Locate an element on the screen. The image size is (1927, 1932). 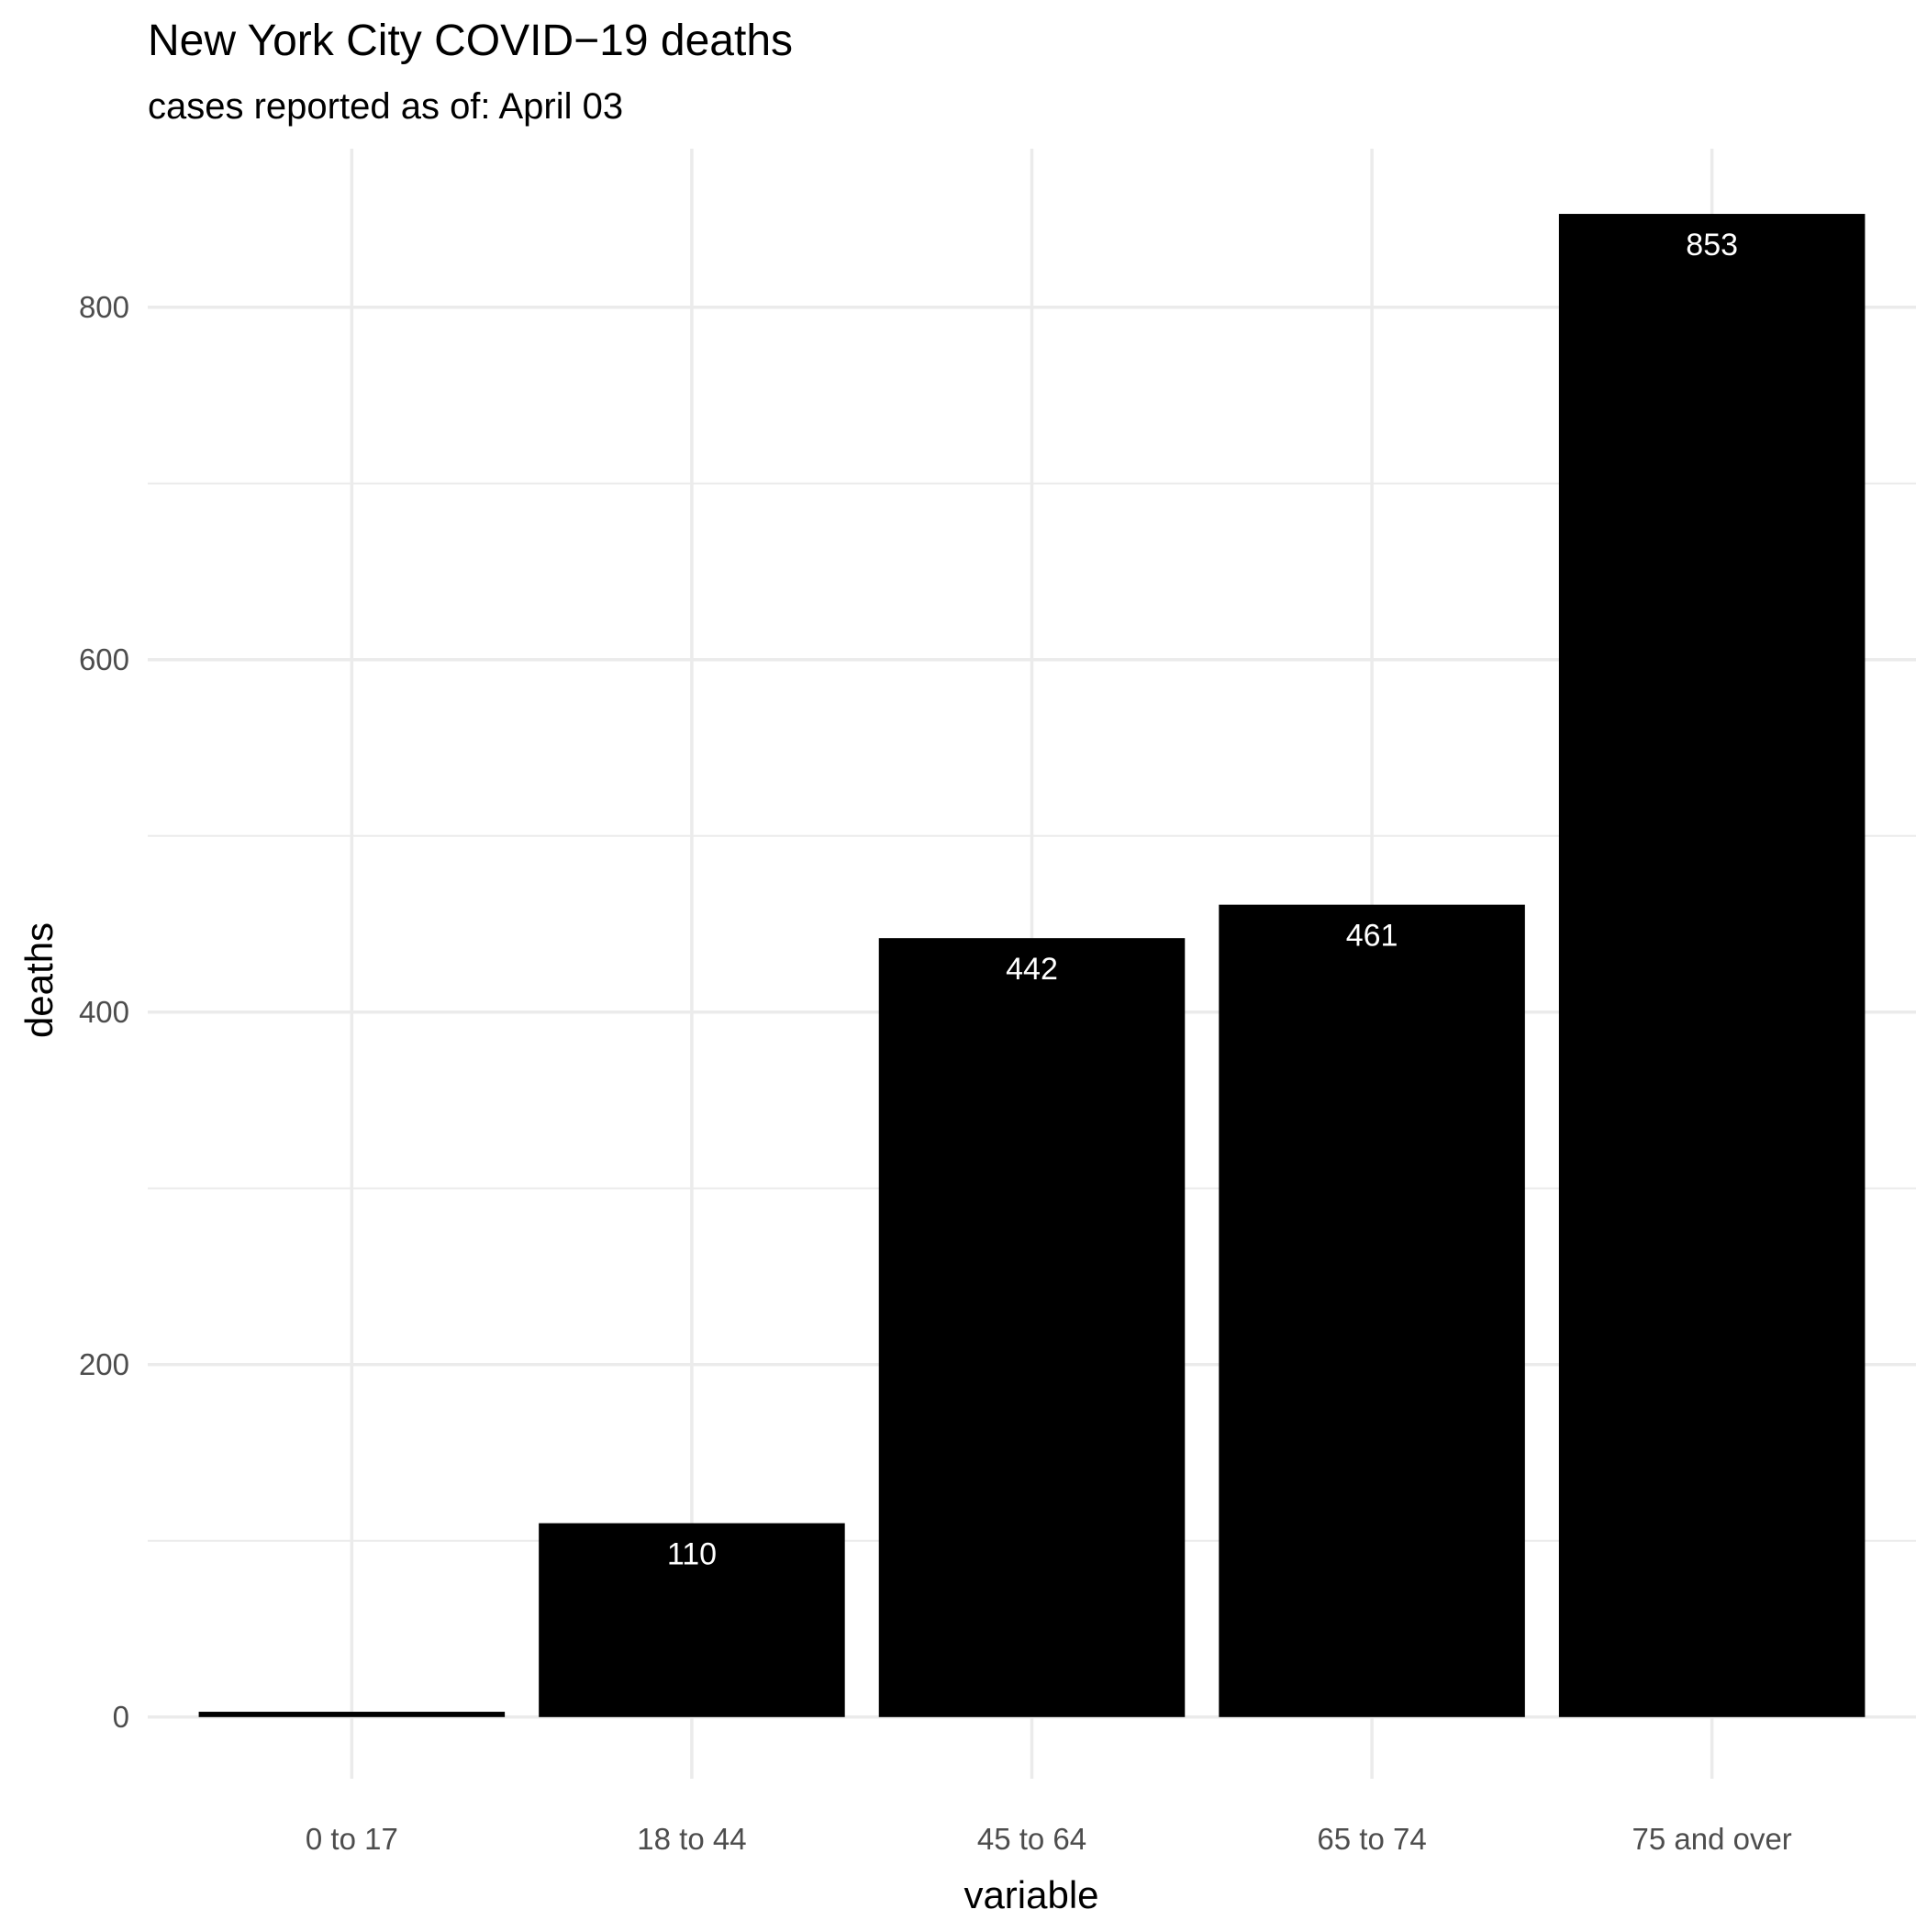
y-tick-label: 800 is located at coordinates (104, 307).